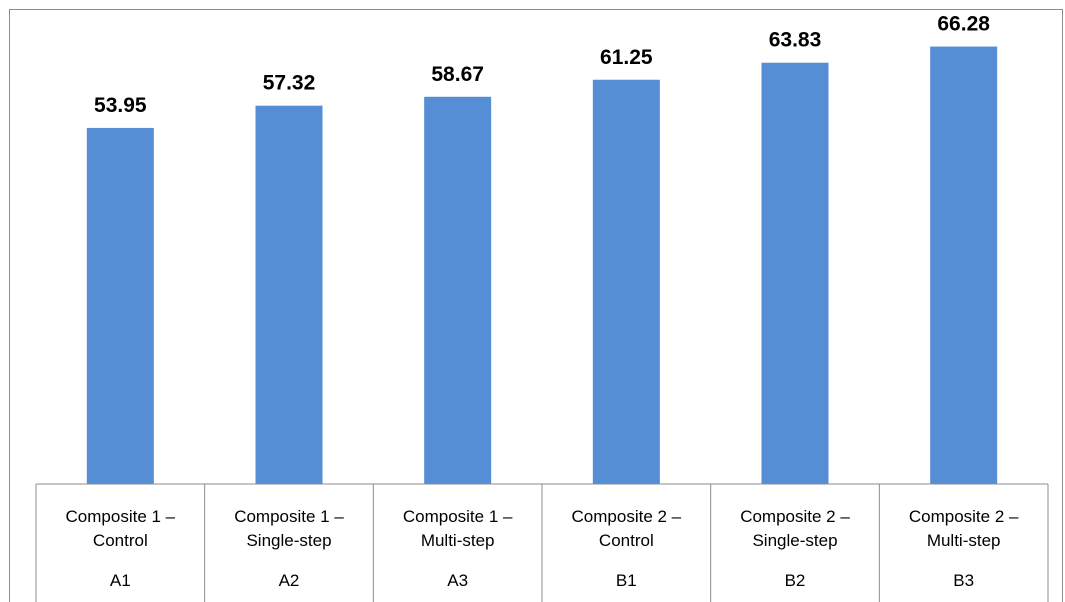  I want to click on tick-label-b1-code: B1, so click(626, 580).